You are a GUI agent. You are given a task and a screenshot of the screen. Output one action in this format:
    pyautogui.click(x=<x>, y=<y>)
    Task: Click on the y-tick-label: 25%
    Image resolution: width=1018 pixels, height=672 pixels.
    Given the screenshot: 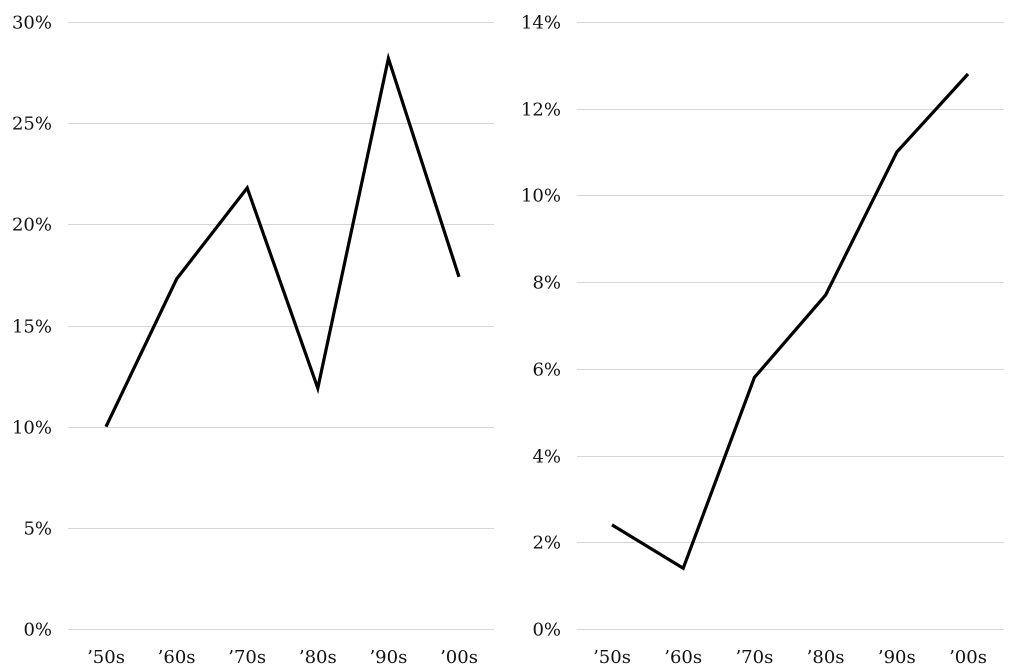 What is the action you would take?
    pyautogui.click(x=32, y=124)
    